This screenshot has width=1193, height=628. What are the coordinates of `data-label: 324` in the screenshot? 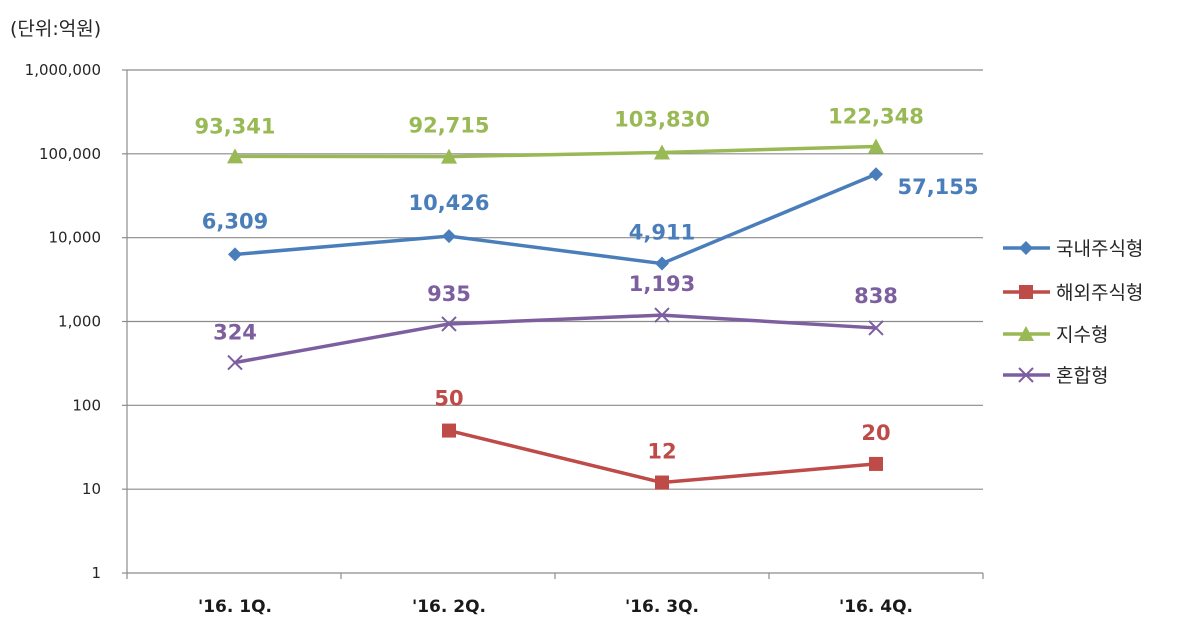 It's located at (235, 333).